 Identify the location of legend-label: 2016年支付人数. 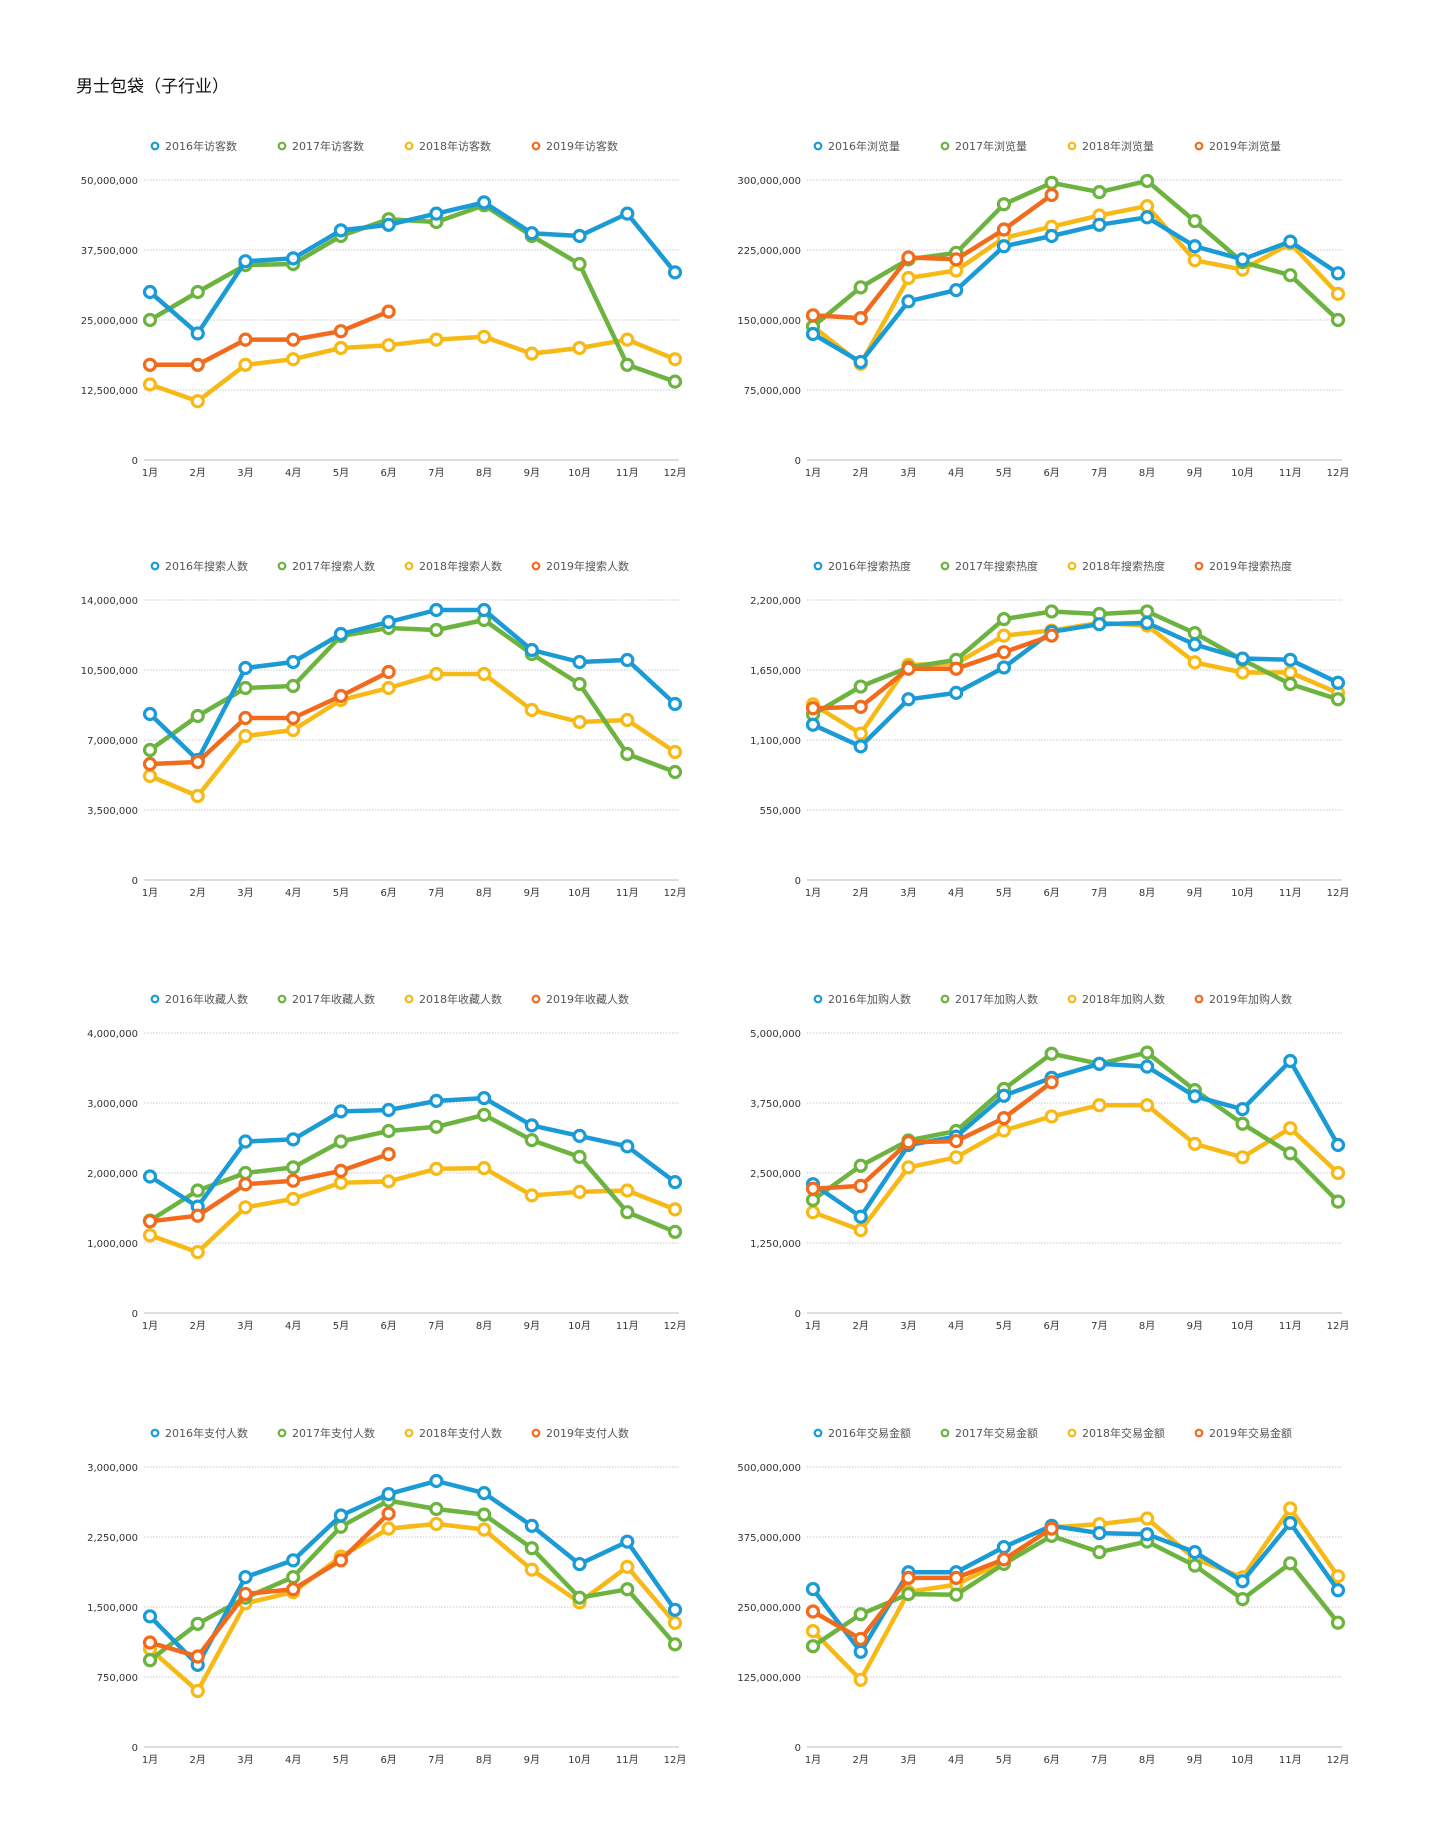
(206, 1433).